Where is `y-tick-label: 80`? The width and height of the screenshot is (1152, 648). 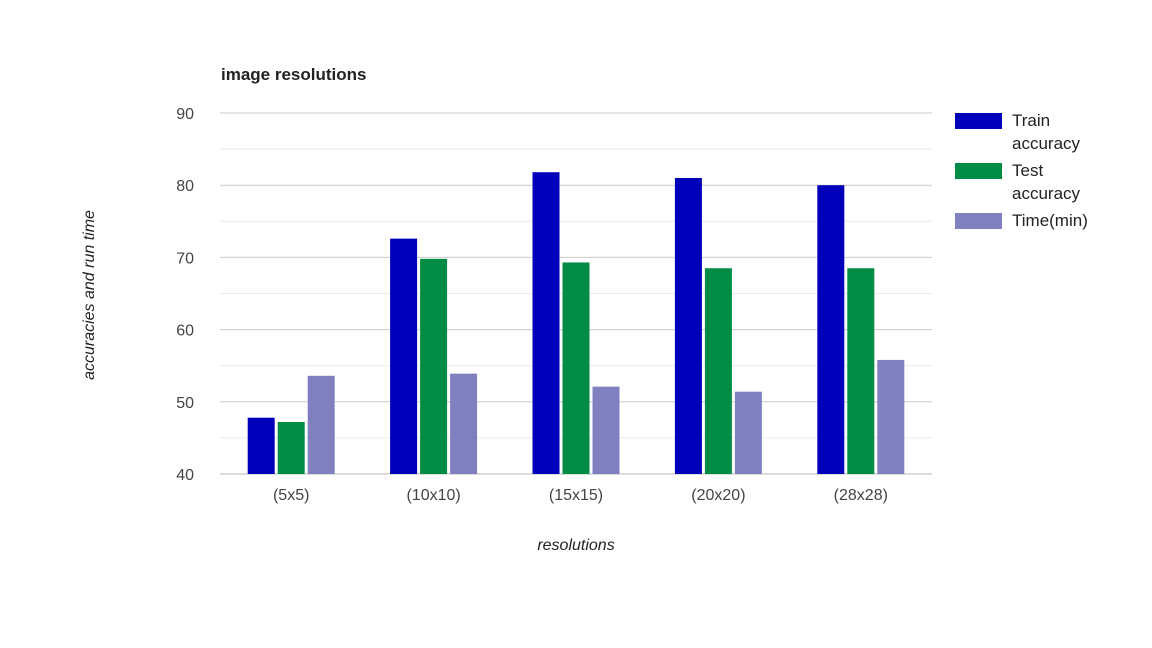 y-tick-label: 80 is located at coordinates (185, 186).